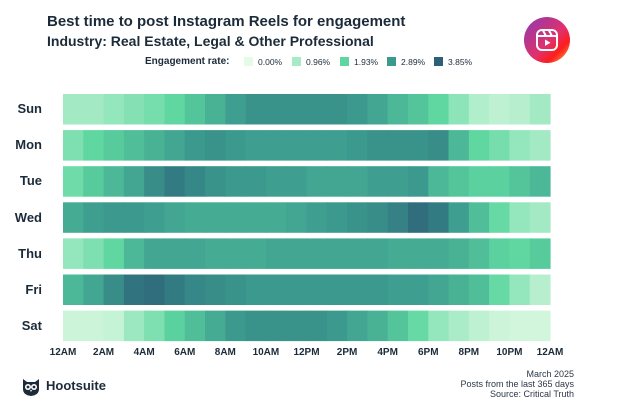 The height and width of the screenshot is (413, 620). I want to click on footer-source: Source: Critical Truth, so click(531, 394).